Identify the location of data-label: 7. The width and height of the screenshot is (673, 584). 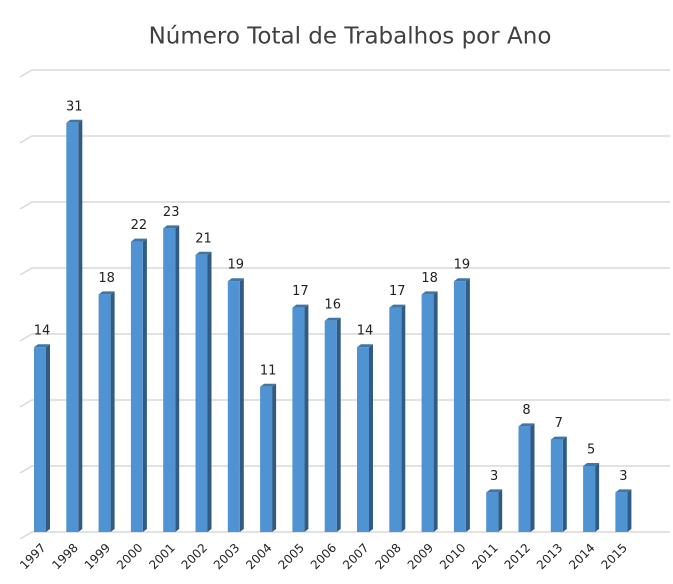
(559, 423).